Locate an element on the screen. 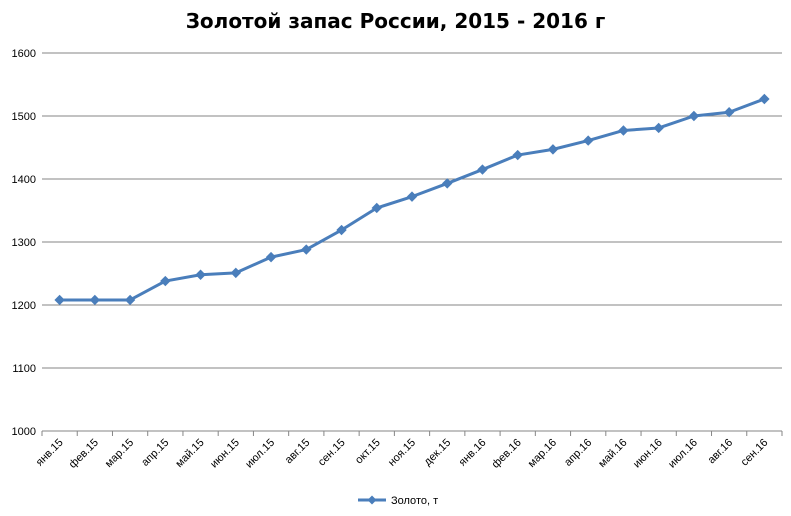 This screenshot has height=516, width=791. legend-marker is located at coordinates (372, 500).